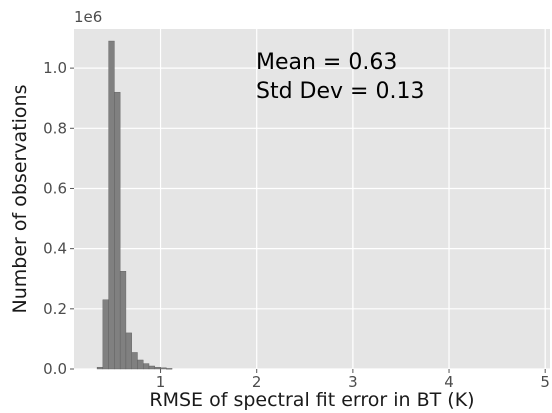 The image size is (552, 413). I want to click on x-tick-label: 2, so click(257, 382).